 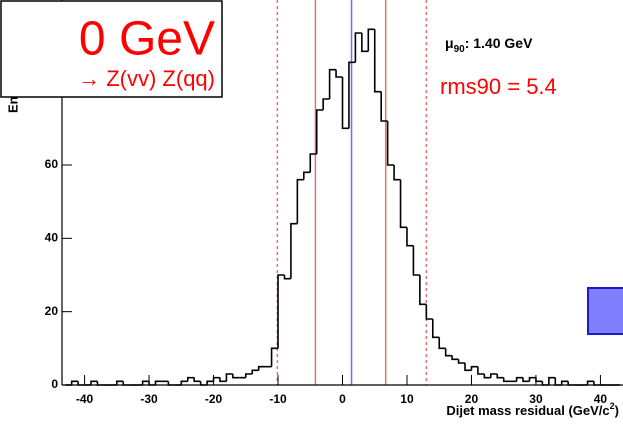 What do you see at coordinates (278, 399) in the screenshot?
I see `x-tick-label: -10` at bounding box center [278, 399].